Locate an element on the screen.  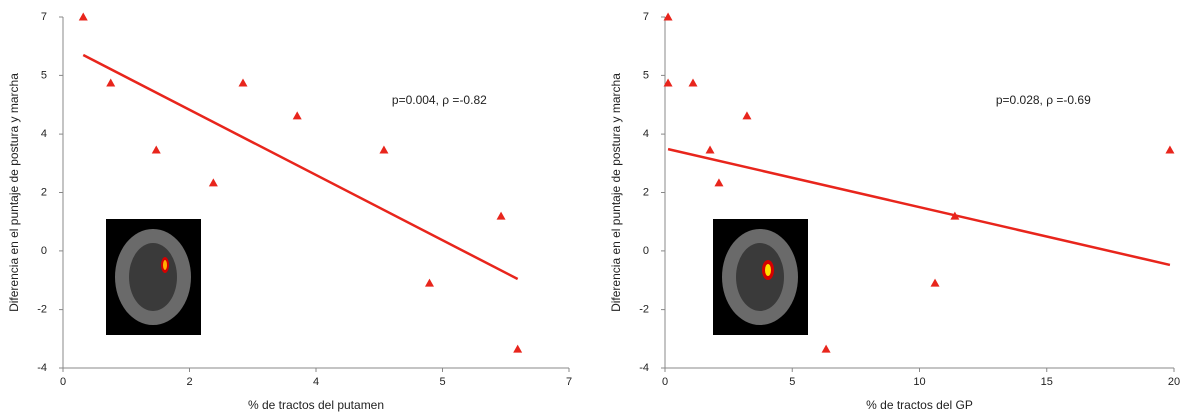
x-axis-label: % de tractos del GP is located at coordinates (919, 405).